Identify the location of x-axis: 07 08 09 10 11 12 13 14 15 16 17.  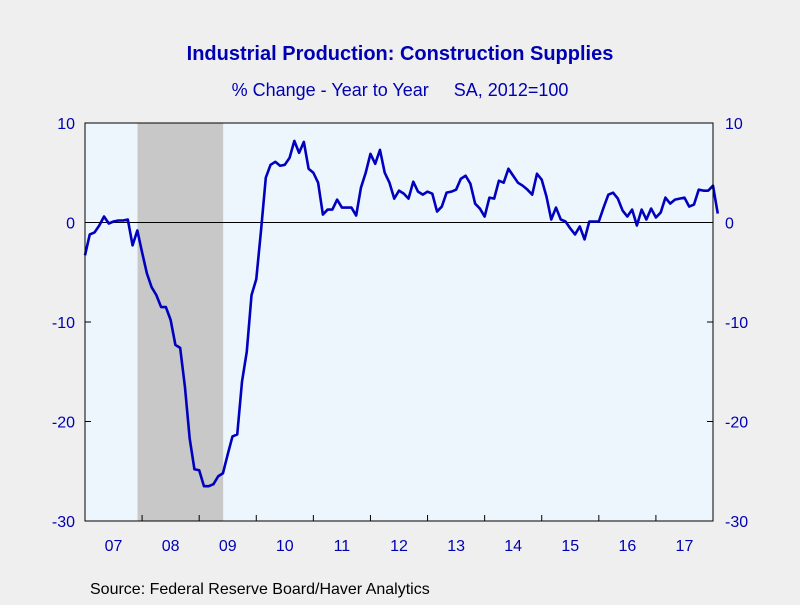
(399, 535).